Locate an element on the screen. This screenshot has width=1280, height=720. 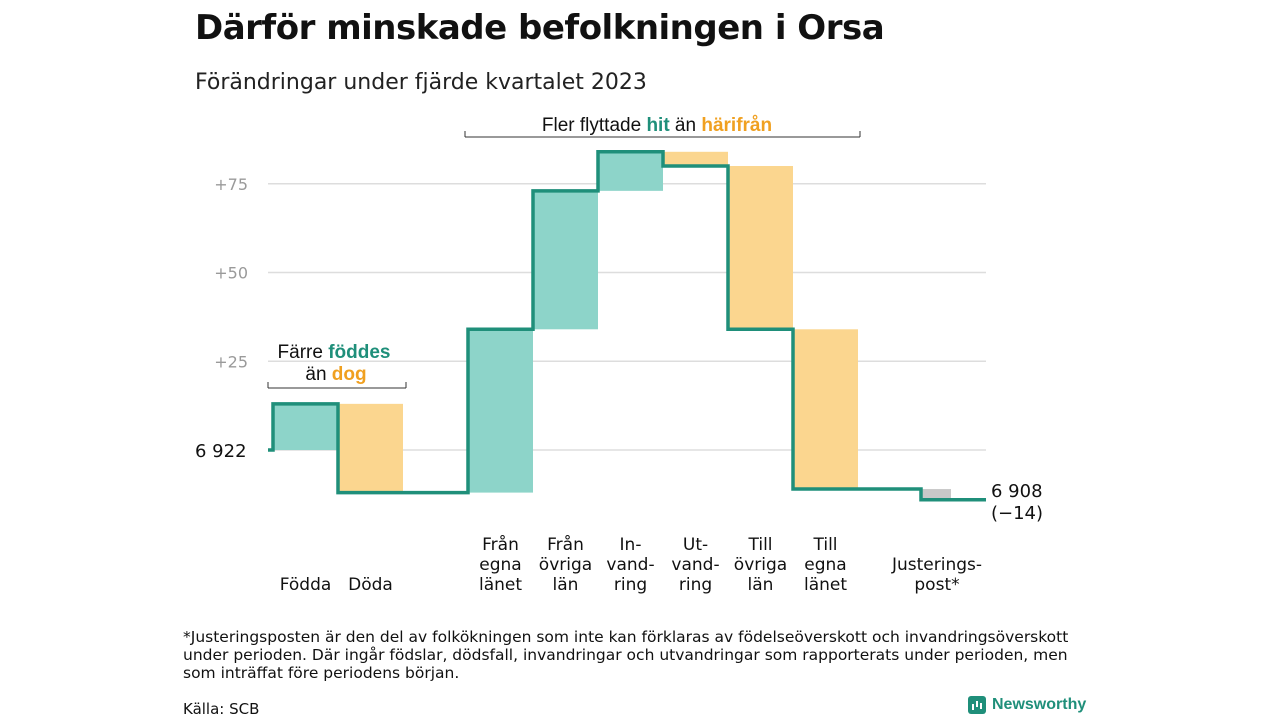
annotation-migration: Fler flyttade hit än härifrån is located at coordinates (657, 125).